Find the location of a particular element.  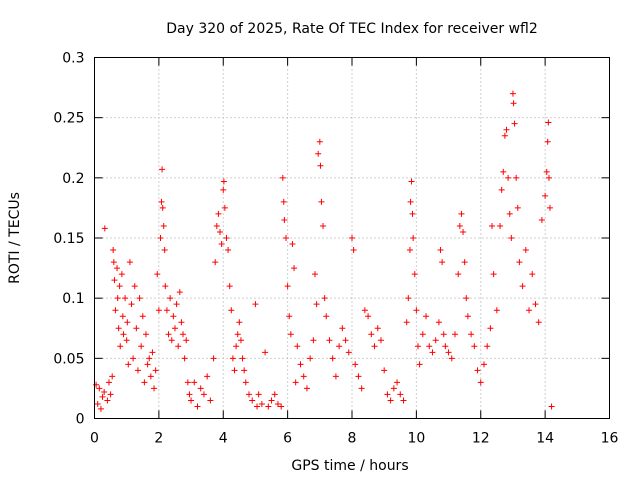

y-tick-label: 0 is located at coordinates (80, 420).